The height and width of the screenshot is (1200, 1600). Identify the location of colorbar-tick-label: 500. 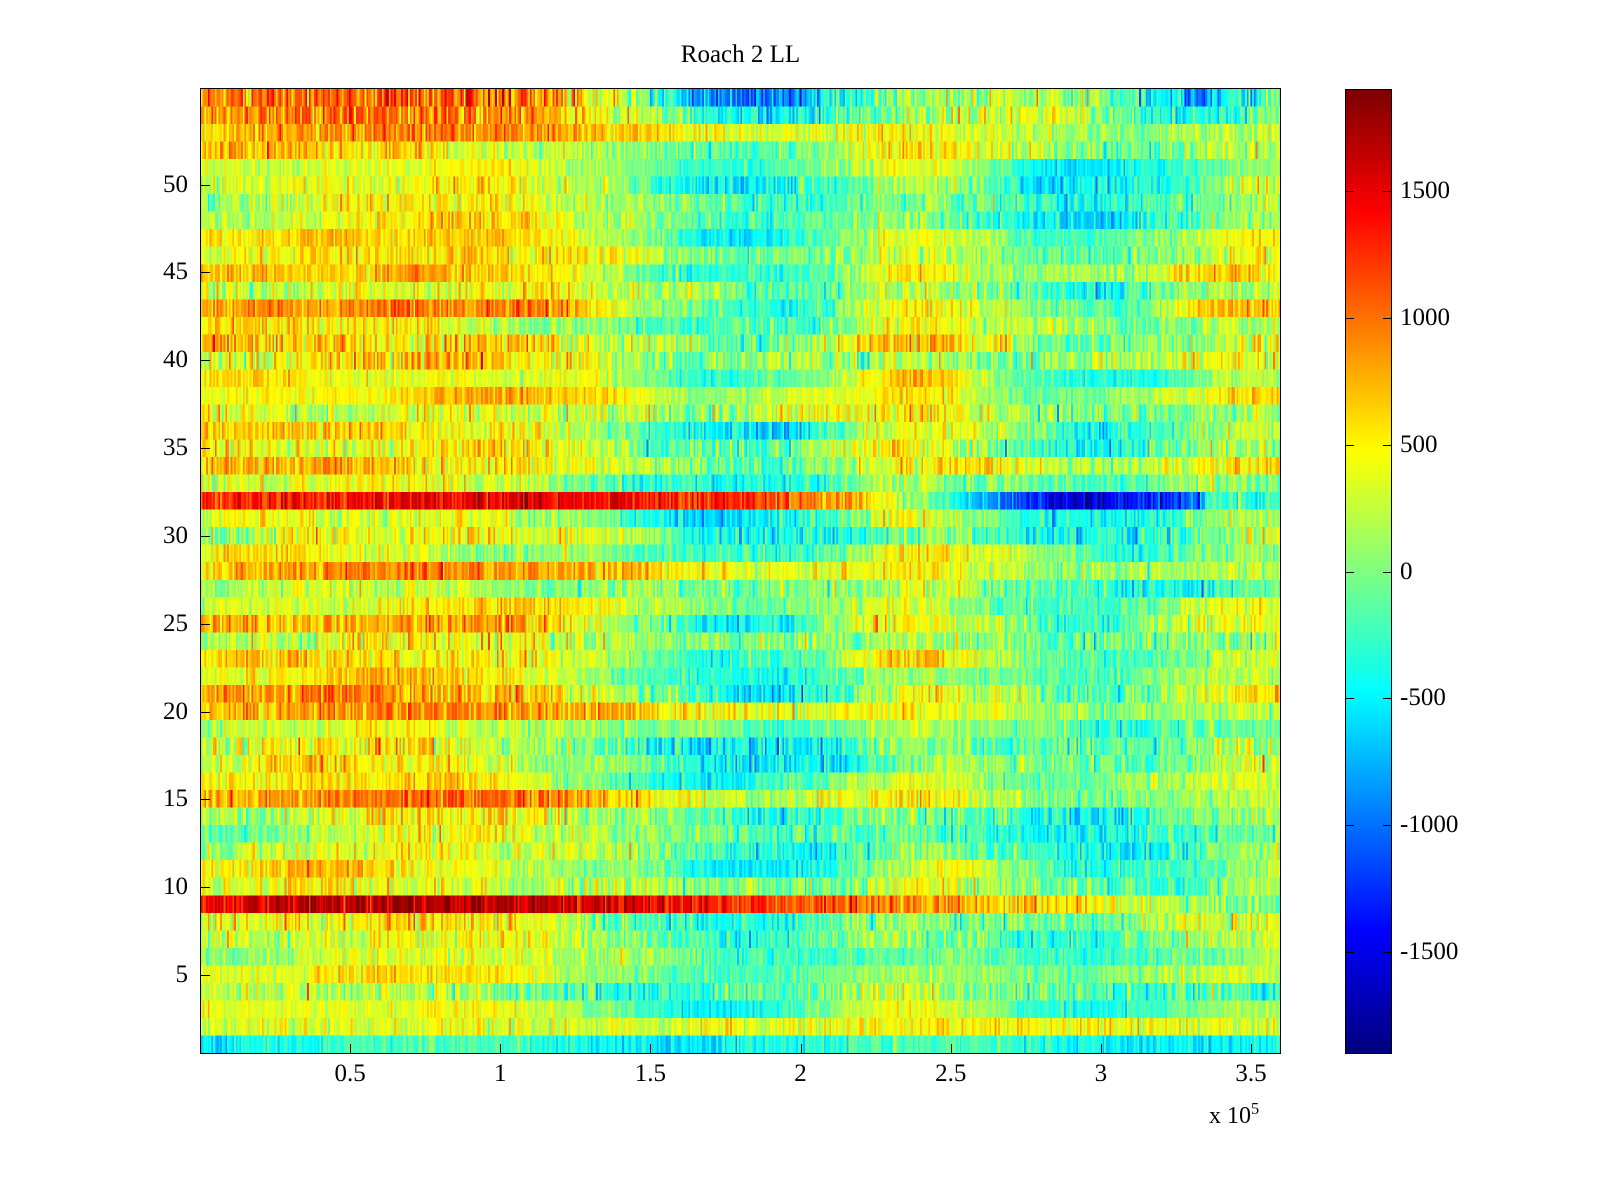
(1419, 444).